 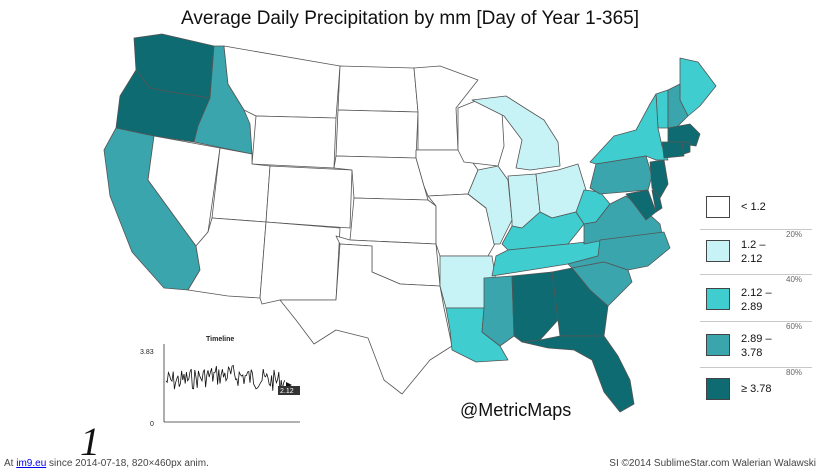 What do you see at coordinates (578, 374) in the screenshot?
I see `state-florida` at bounding box center [578, 374].